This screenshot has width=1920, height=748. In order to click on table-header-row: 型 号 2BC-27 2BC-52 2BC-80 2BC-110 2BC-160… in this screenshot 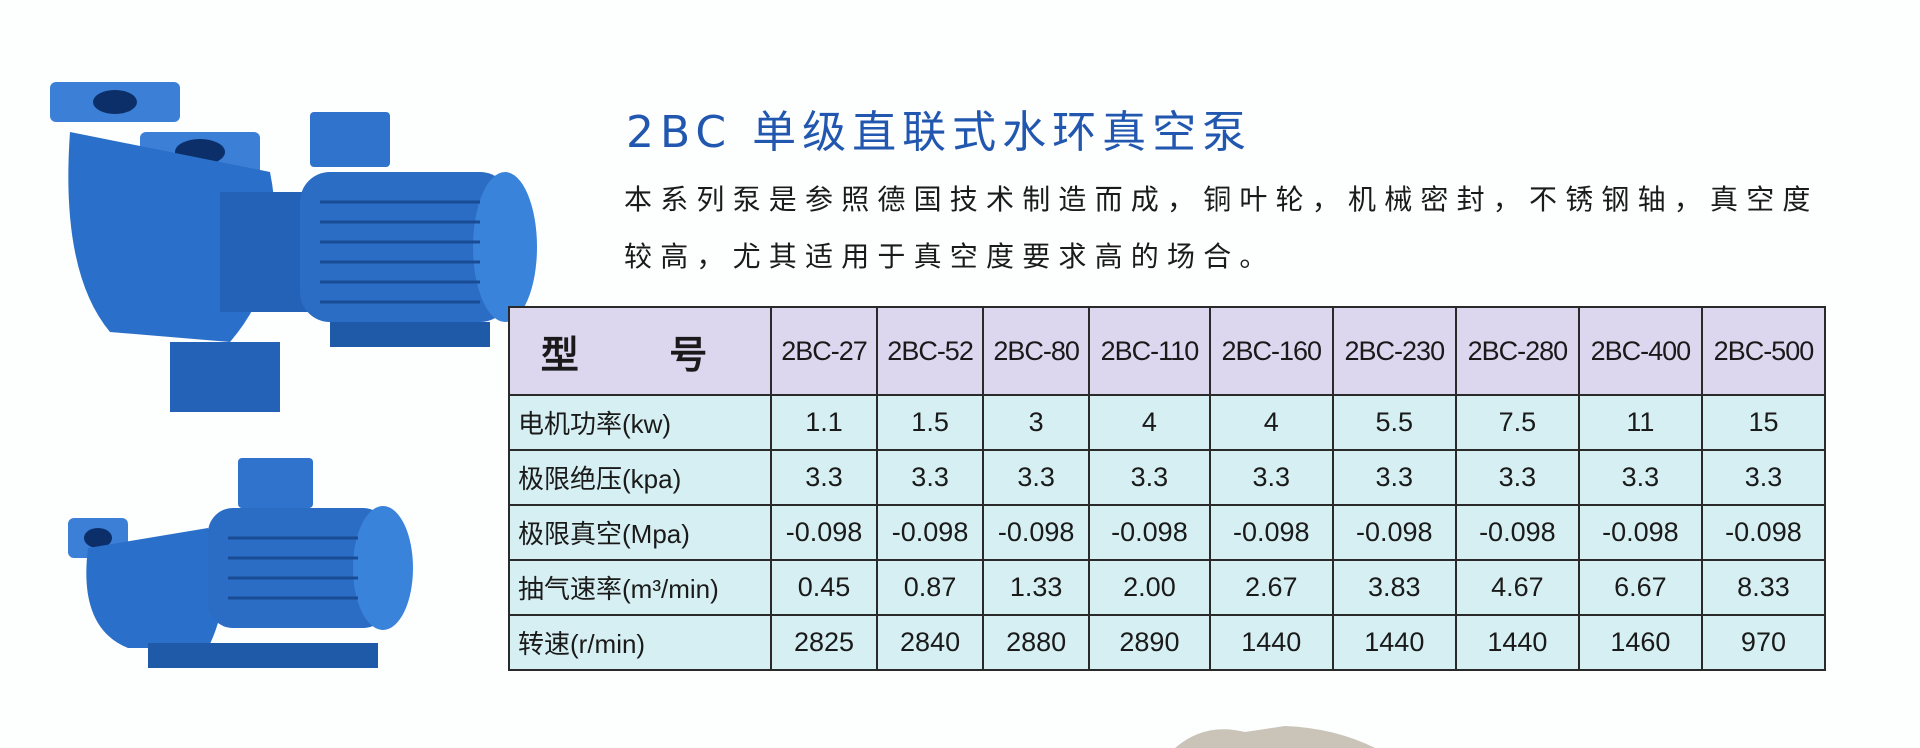, I will do `click(1167, 351)`.